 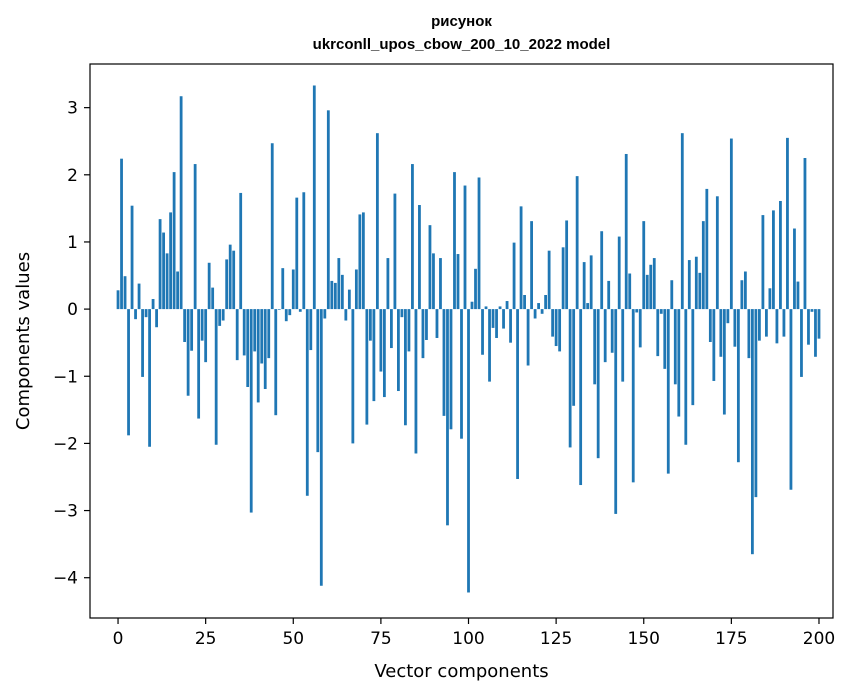 I want to click on x-tick: 150, so click(x=644, y=633).